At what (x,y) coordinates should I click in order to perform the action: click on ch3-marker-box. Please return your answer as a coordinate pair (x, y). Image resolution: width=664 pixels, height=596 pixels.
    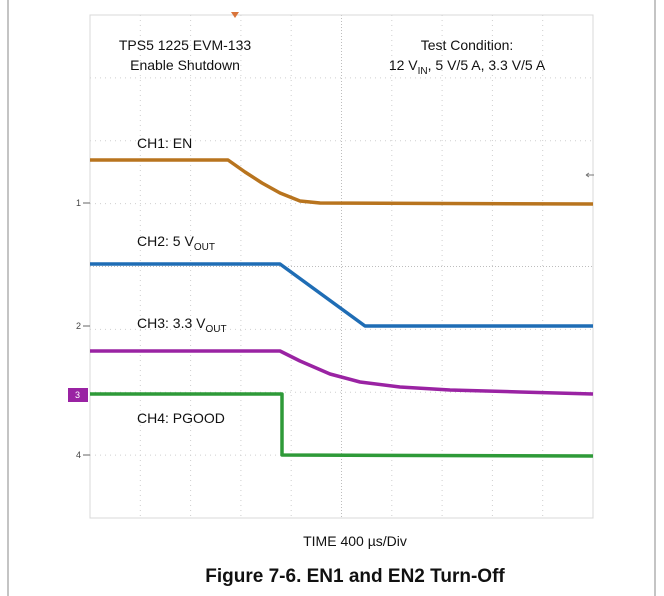
    Looking at the image, I should click on (78, 395).